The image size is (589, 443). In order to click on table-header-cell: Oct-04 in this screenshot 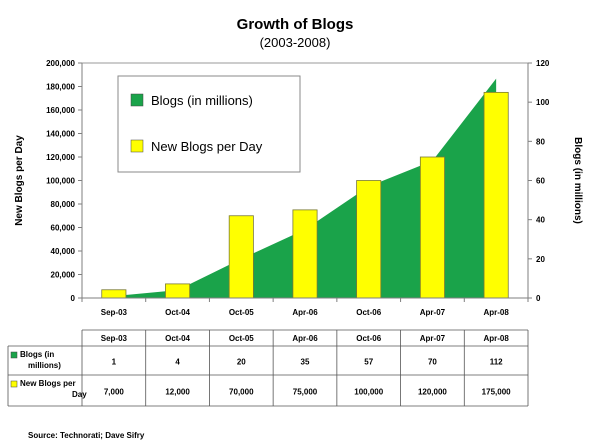, I will do `click(177, 338)`.